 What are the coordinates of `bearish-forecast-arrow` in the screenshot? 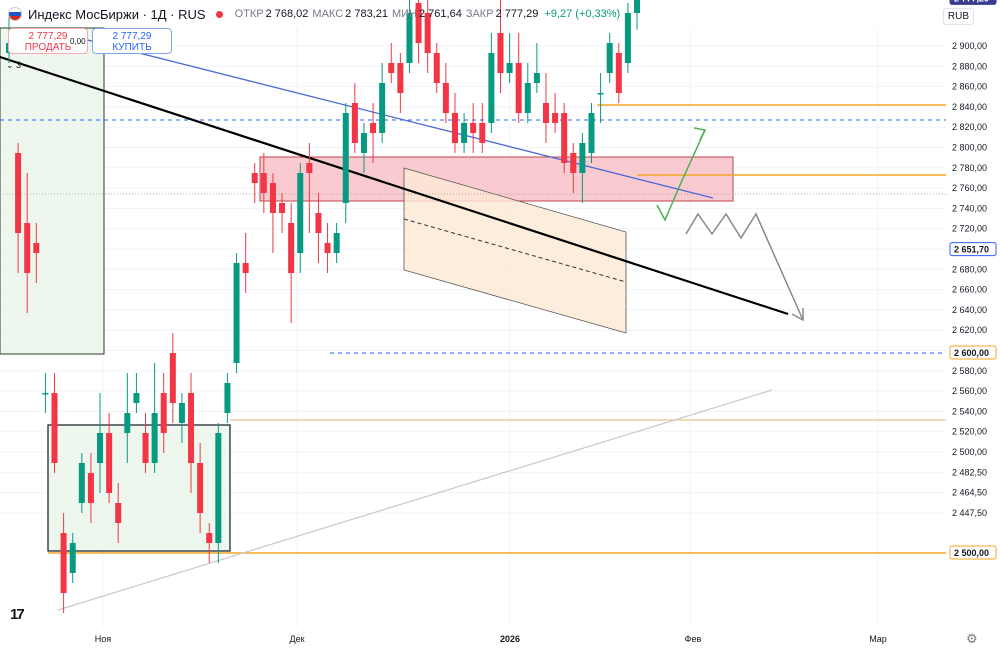 It's located at (744, 266).